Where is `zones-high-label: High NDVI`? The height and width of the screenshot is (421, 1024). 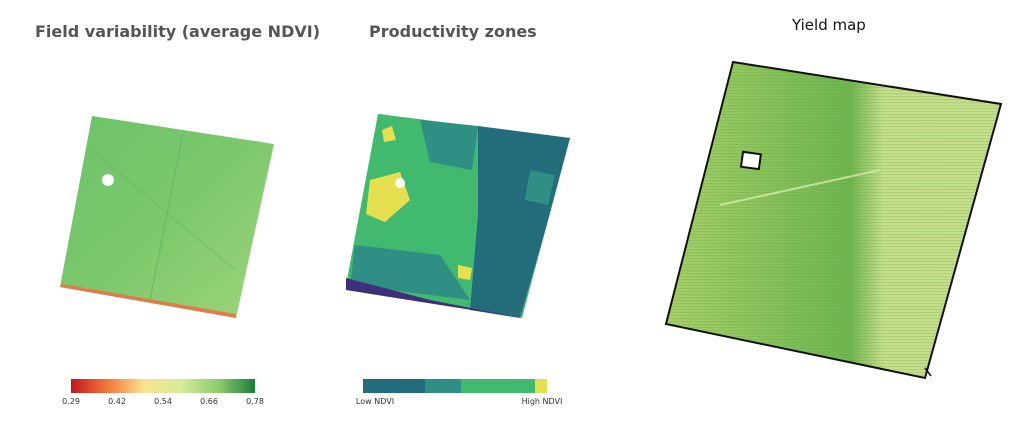
zones-high-label: High NDVI is located at coordinates (542, 401).